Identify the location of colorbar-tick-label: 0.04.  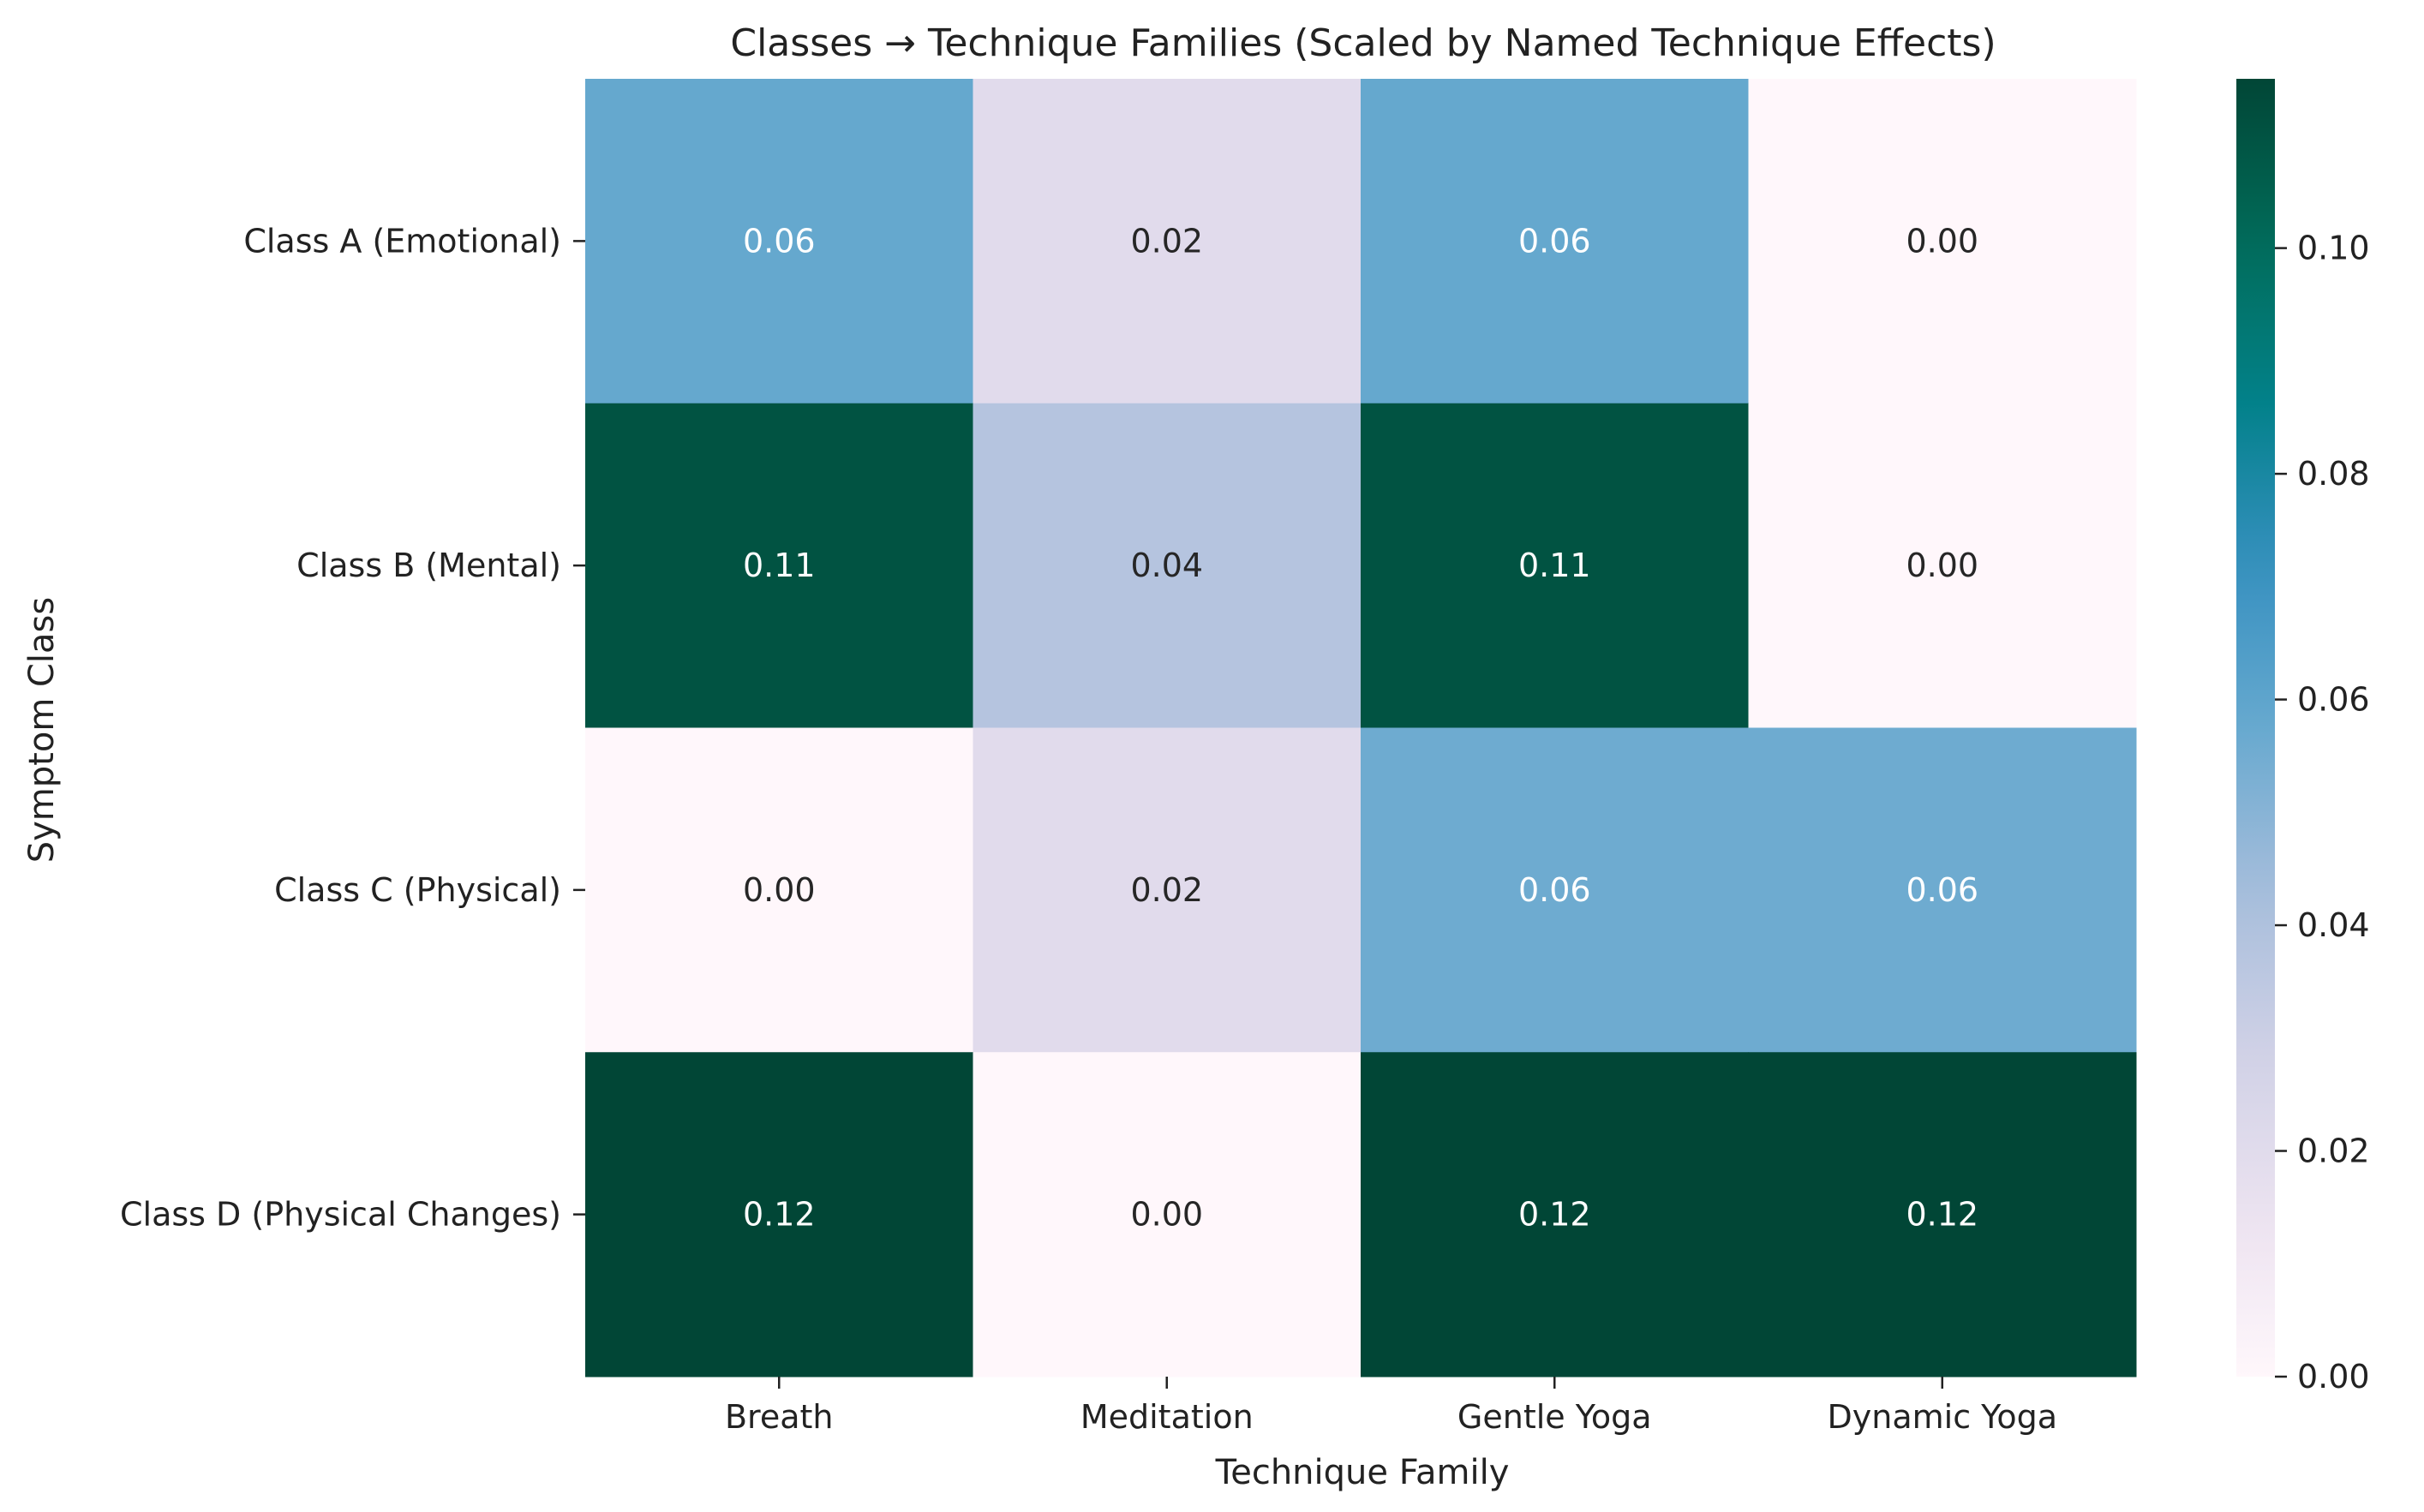
(2333, 925).